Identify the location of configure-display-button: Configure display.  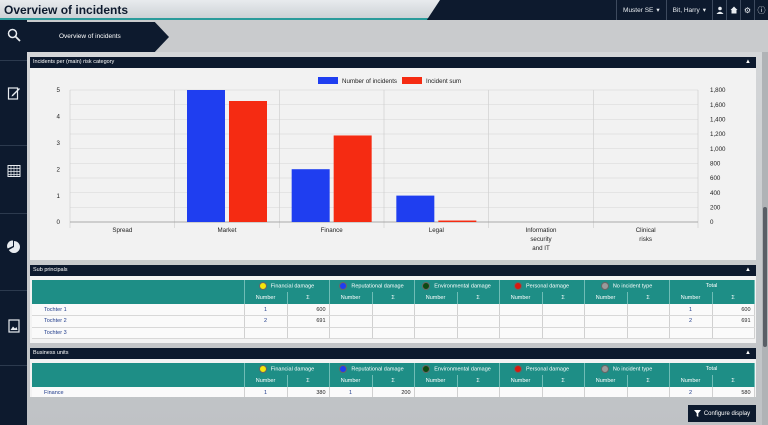
(722, 413).